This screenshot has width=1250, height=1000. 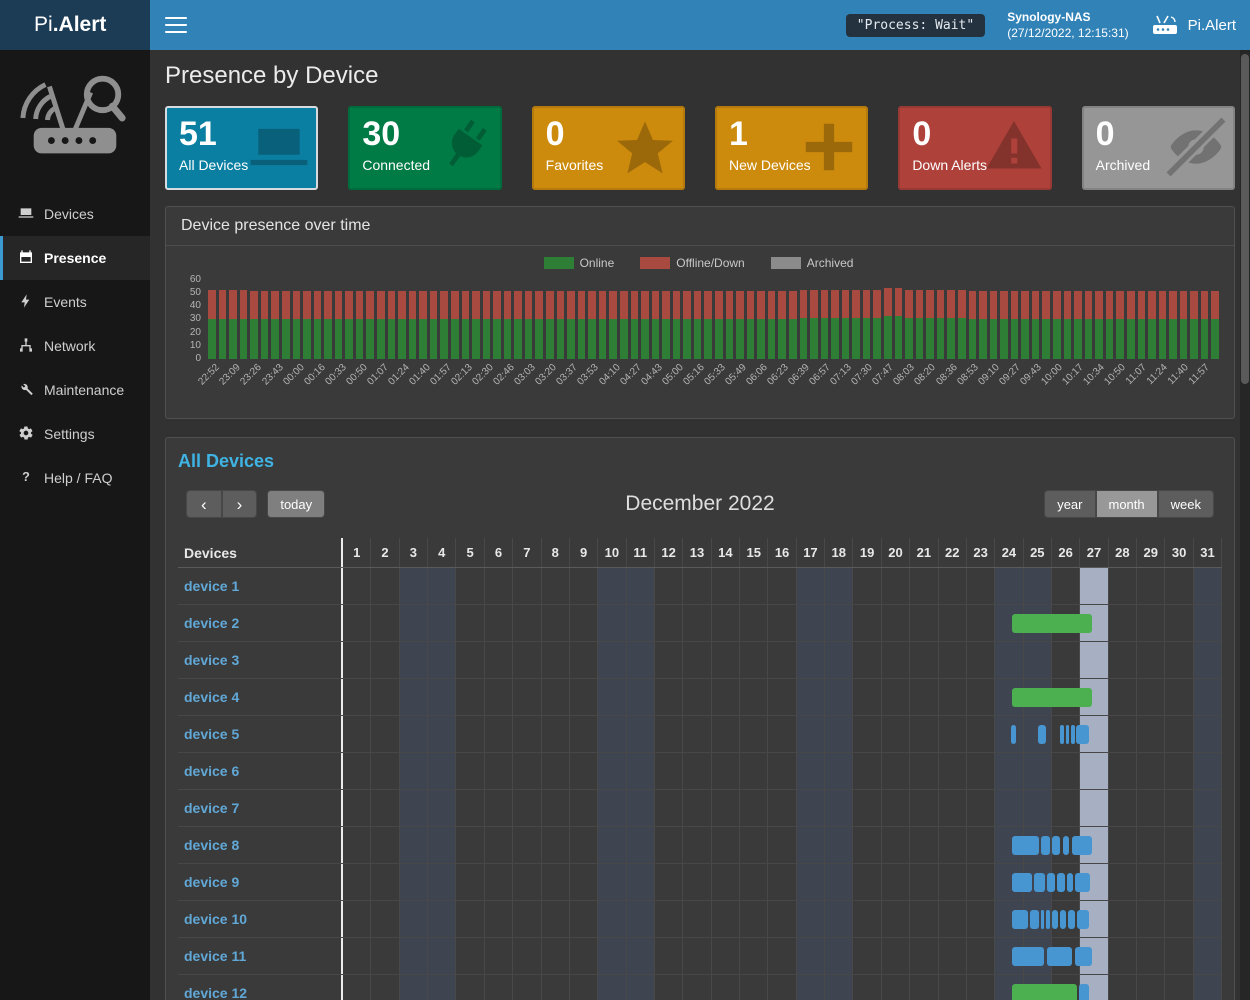 I want to click on stat-card-favorites: 0 Favorites, so click(x=608, y=148).